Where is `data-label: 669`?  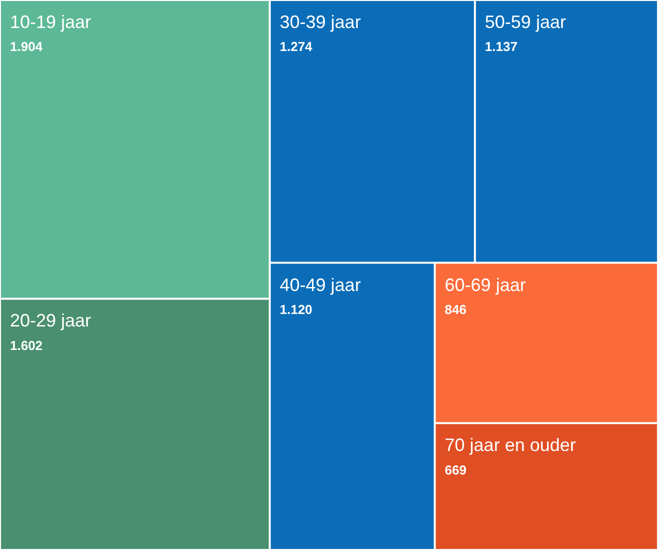
data-label: 669 is located at coordinates (455, 470).